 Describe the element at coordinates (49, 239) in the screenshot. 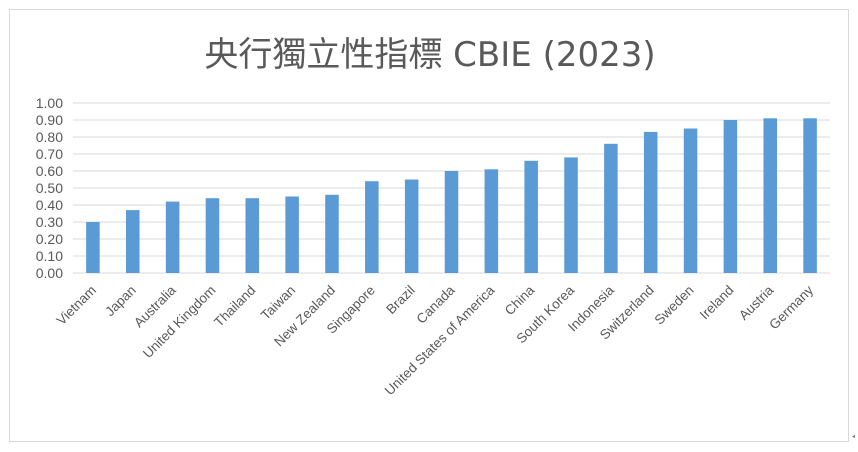

I see `y-tick-label: 0.20` at that location.